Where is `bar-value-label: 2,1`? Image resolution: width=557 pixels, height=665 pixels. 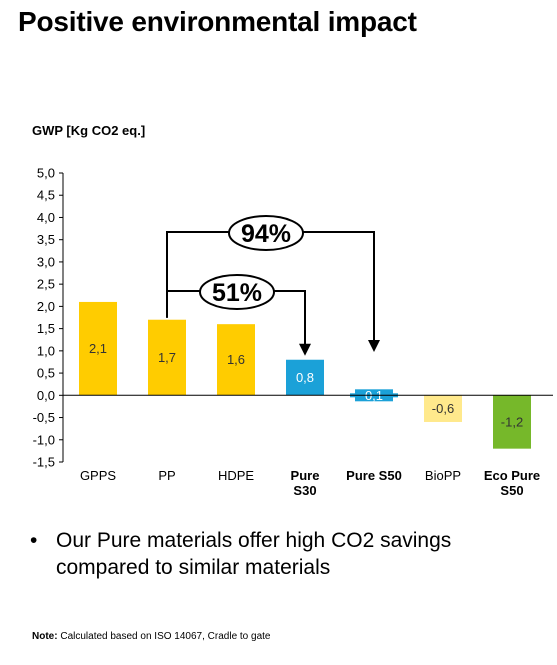
bar-value-label: 2,1 is located at coordinates (98, 348).